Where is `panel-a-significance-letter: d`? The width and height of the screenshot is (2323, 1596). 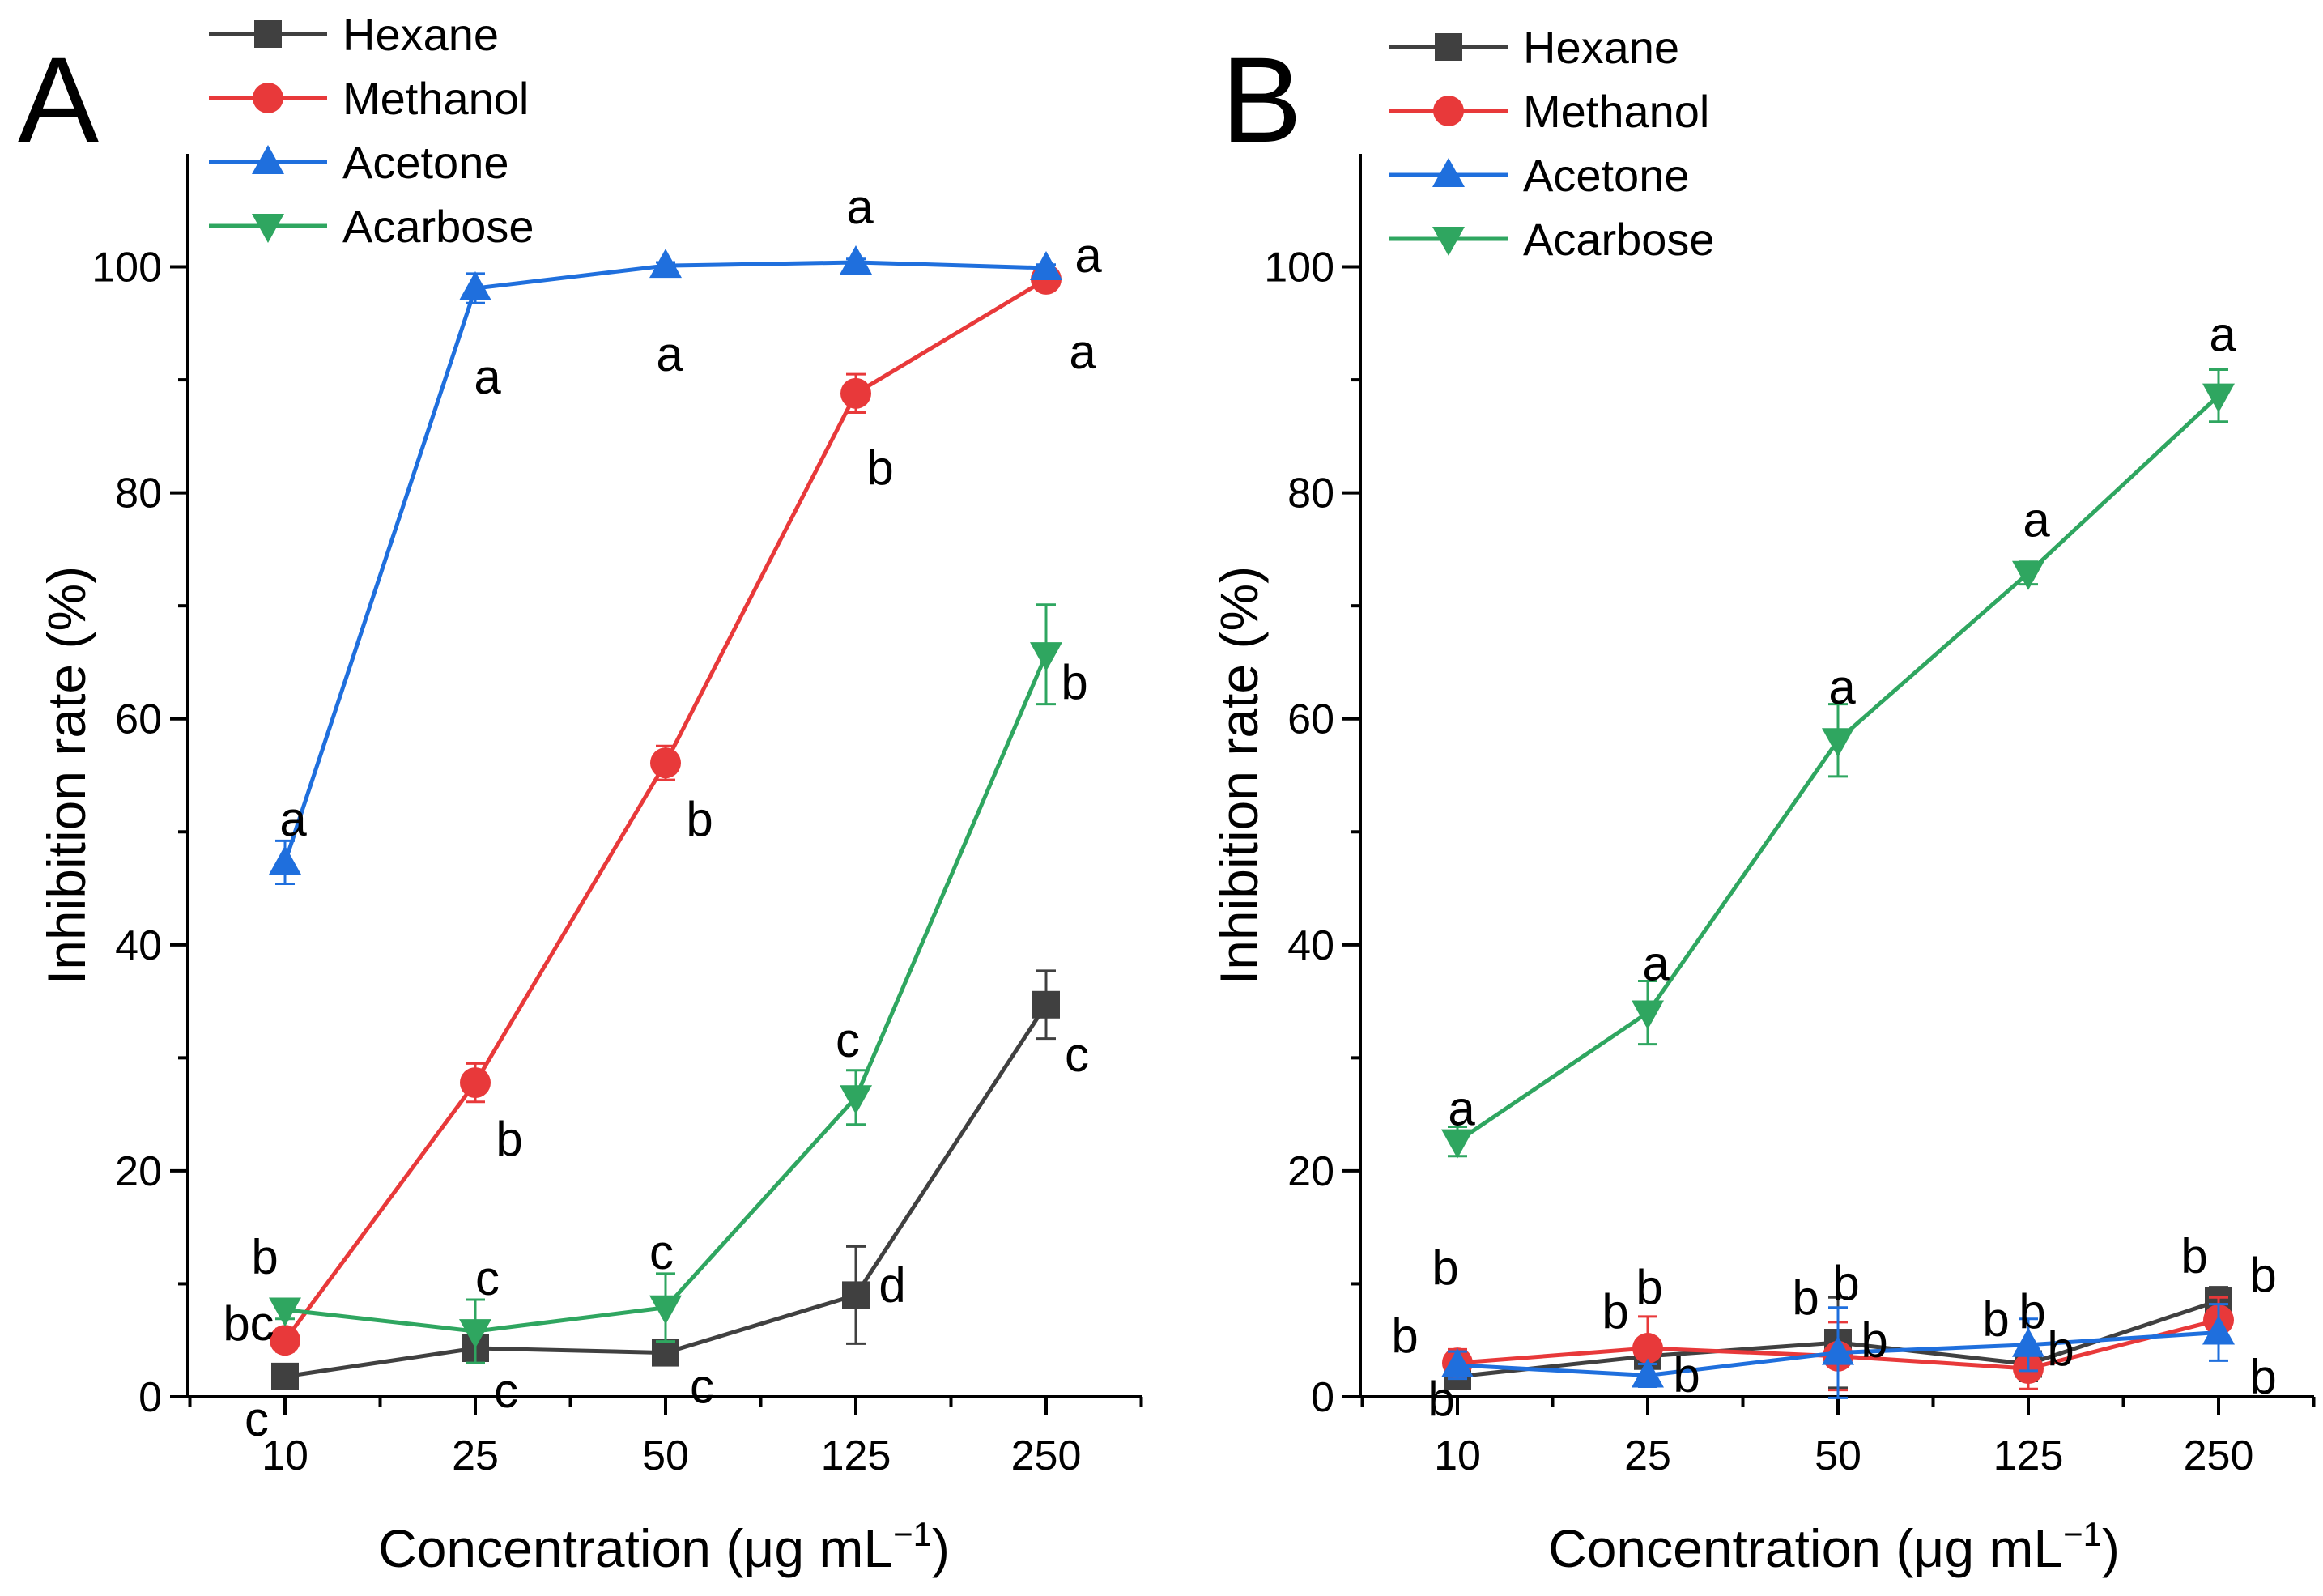
panel-a-significance-letter: d is located at coordinates (892, 1285).